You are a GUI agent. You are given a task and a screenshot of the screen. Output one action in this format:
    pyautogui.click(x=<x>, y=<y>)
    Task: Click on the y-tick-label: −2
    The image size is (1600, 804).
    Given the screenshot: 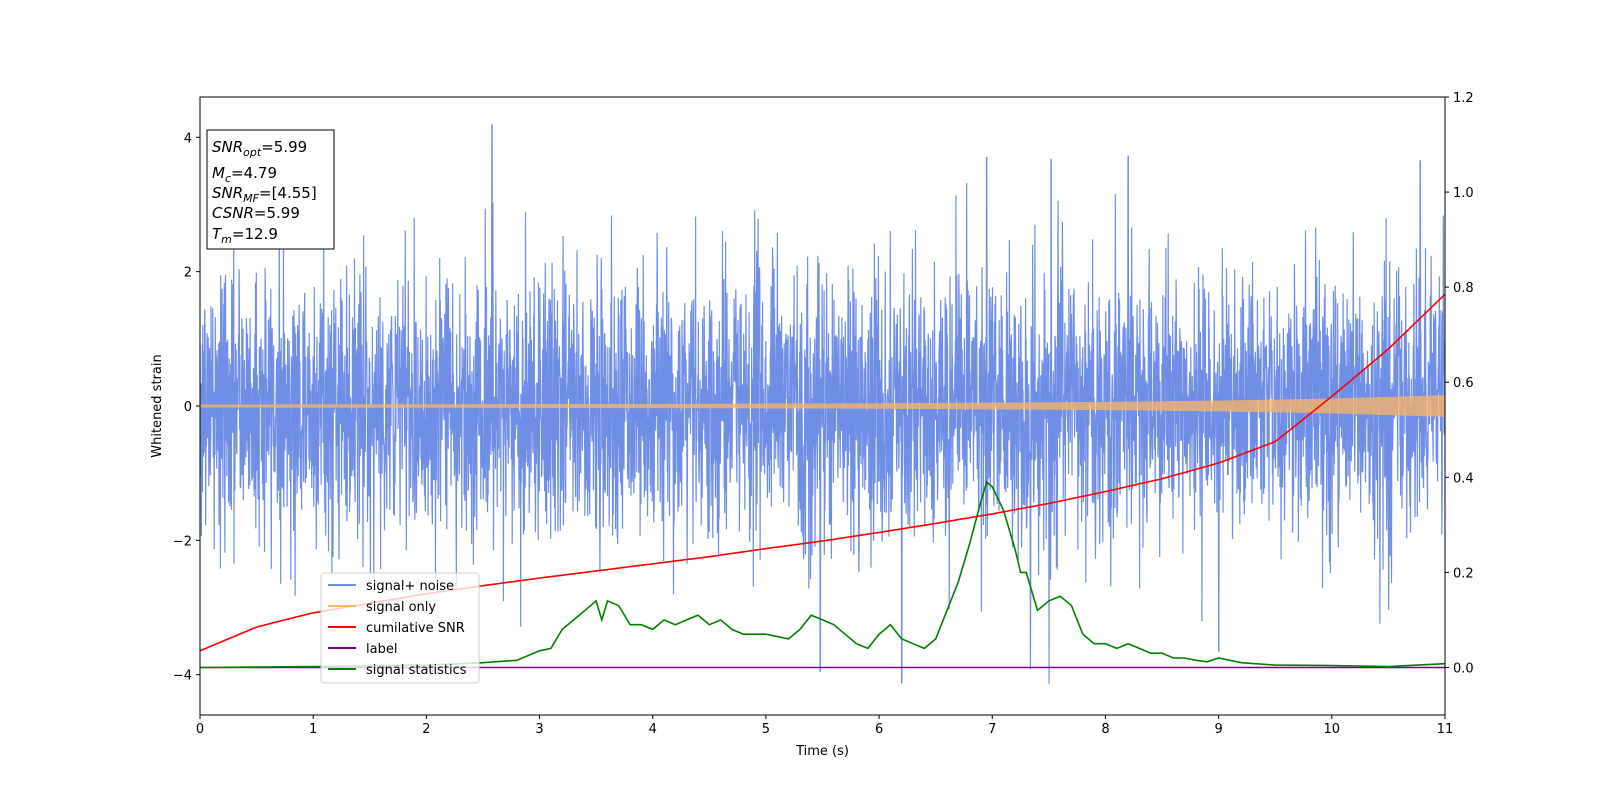 What is the action you would take?
    pyautogui.click(x=182, y=541)
    